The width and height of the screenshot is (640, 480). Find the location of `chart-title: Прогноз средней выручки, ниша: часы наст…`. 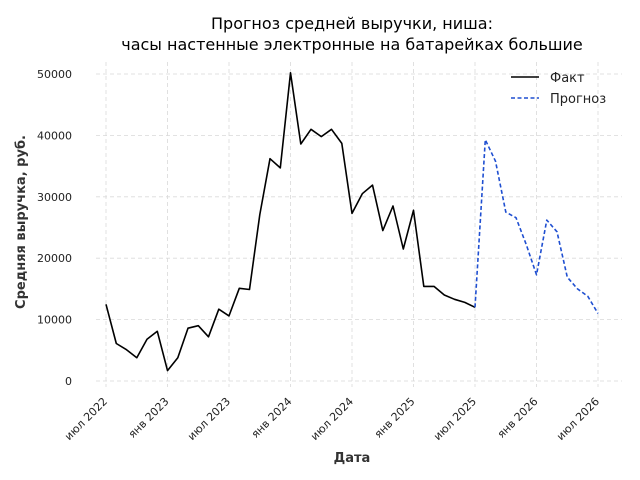

chart-title: Прогноз средней выручки, ниша: часы наст… is located at coordinates (352, 34).